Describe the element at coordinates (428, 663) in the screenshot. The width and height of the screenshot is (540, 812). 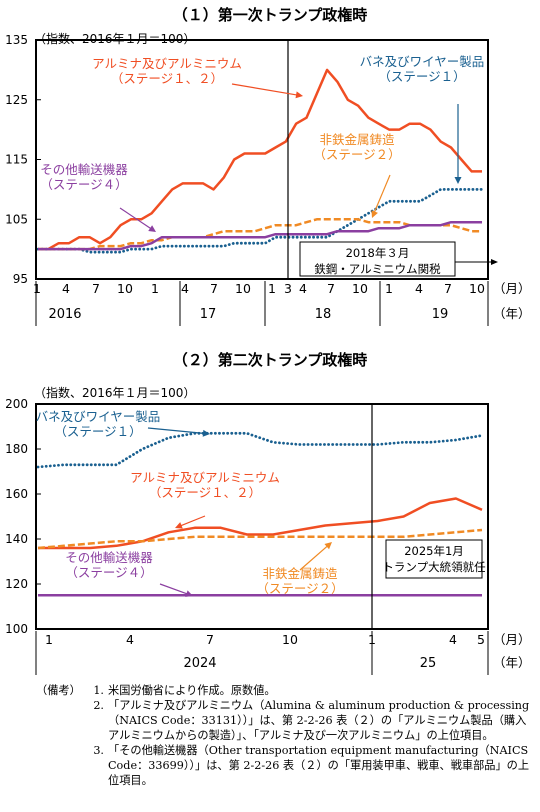
I see `year-label: 25` at that location.